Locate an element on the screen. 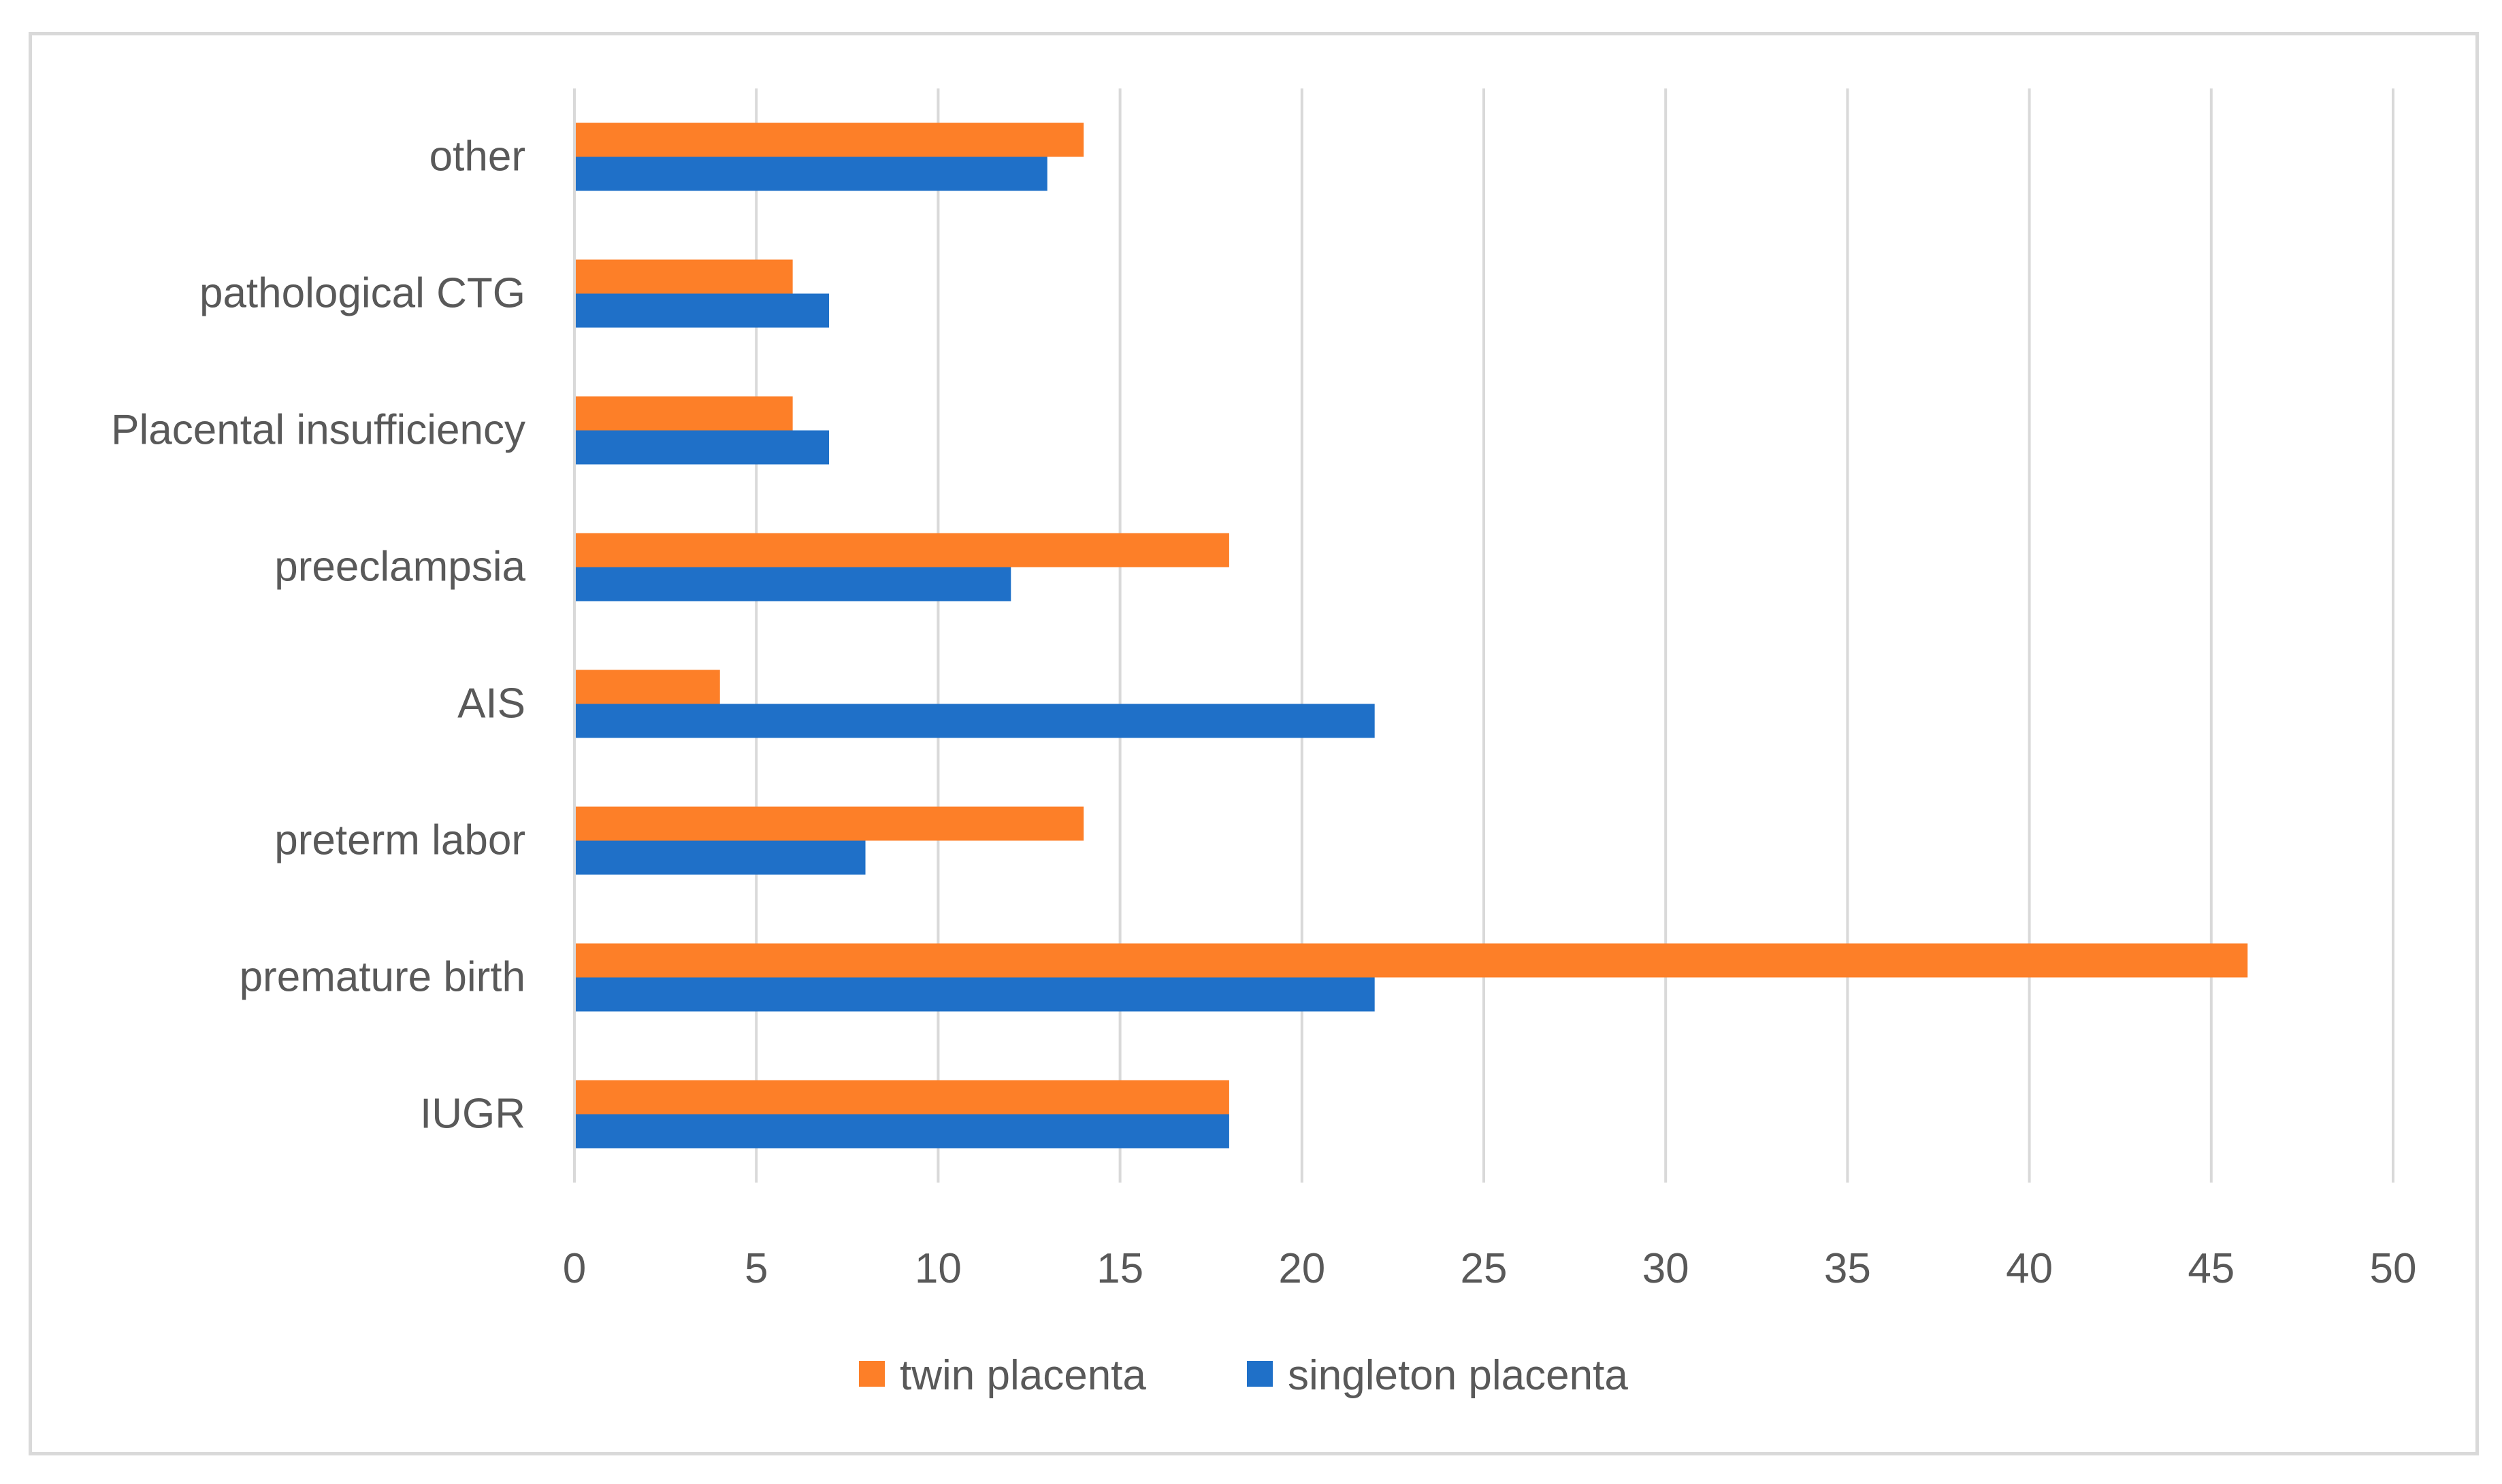 This screenshot has width=2502, height=1484. y-category-label: premature birth is located at coordinates (382, 977).